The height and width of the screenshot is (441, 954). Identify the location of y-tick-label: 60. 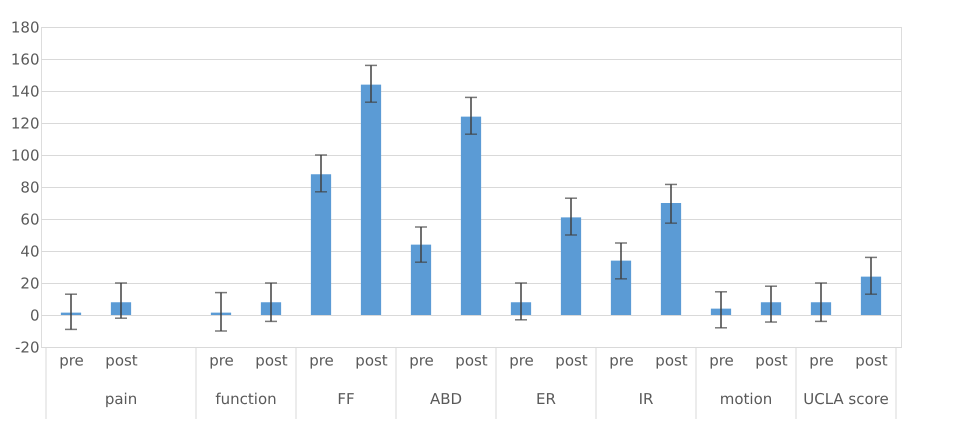
(30, 219).